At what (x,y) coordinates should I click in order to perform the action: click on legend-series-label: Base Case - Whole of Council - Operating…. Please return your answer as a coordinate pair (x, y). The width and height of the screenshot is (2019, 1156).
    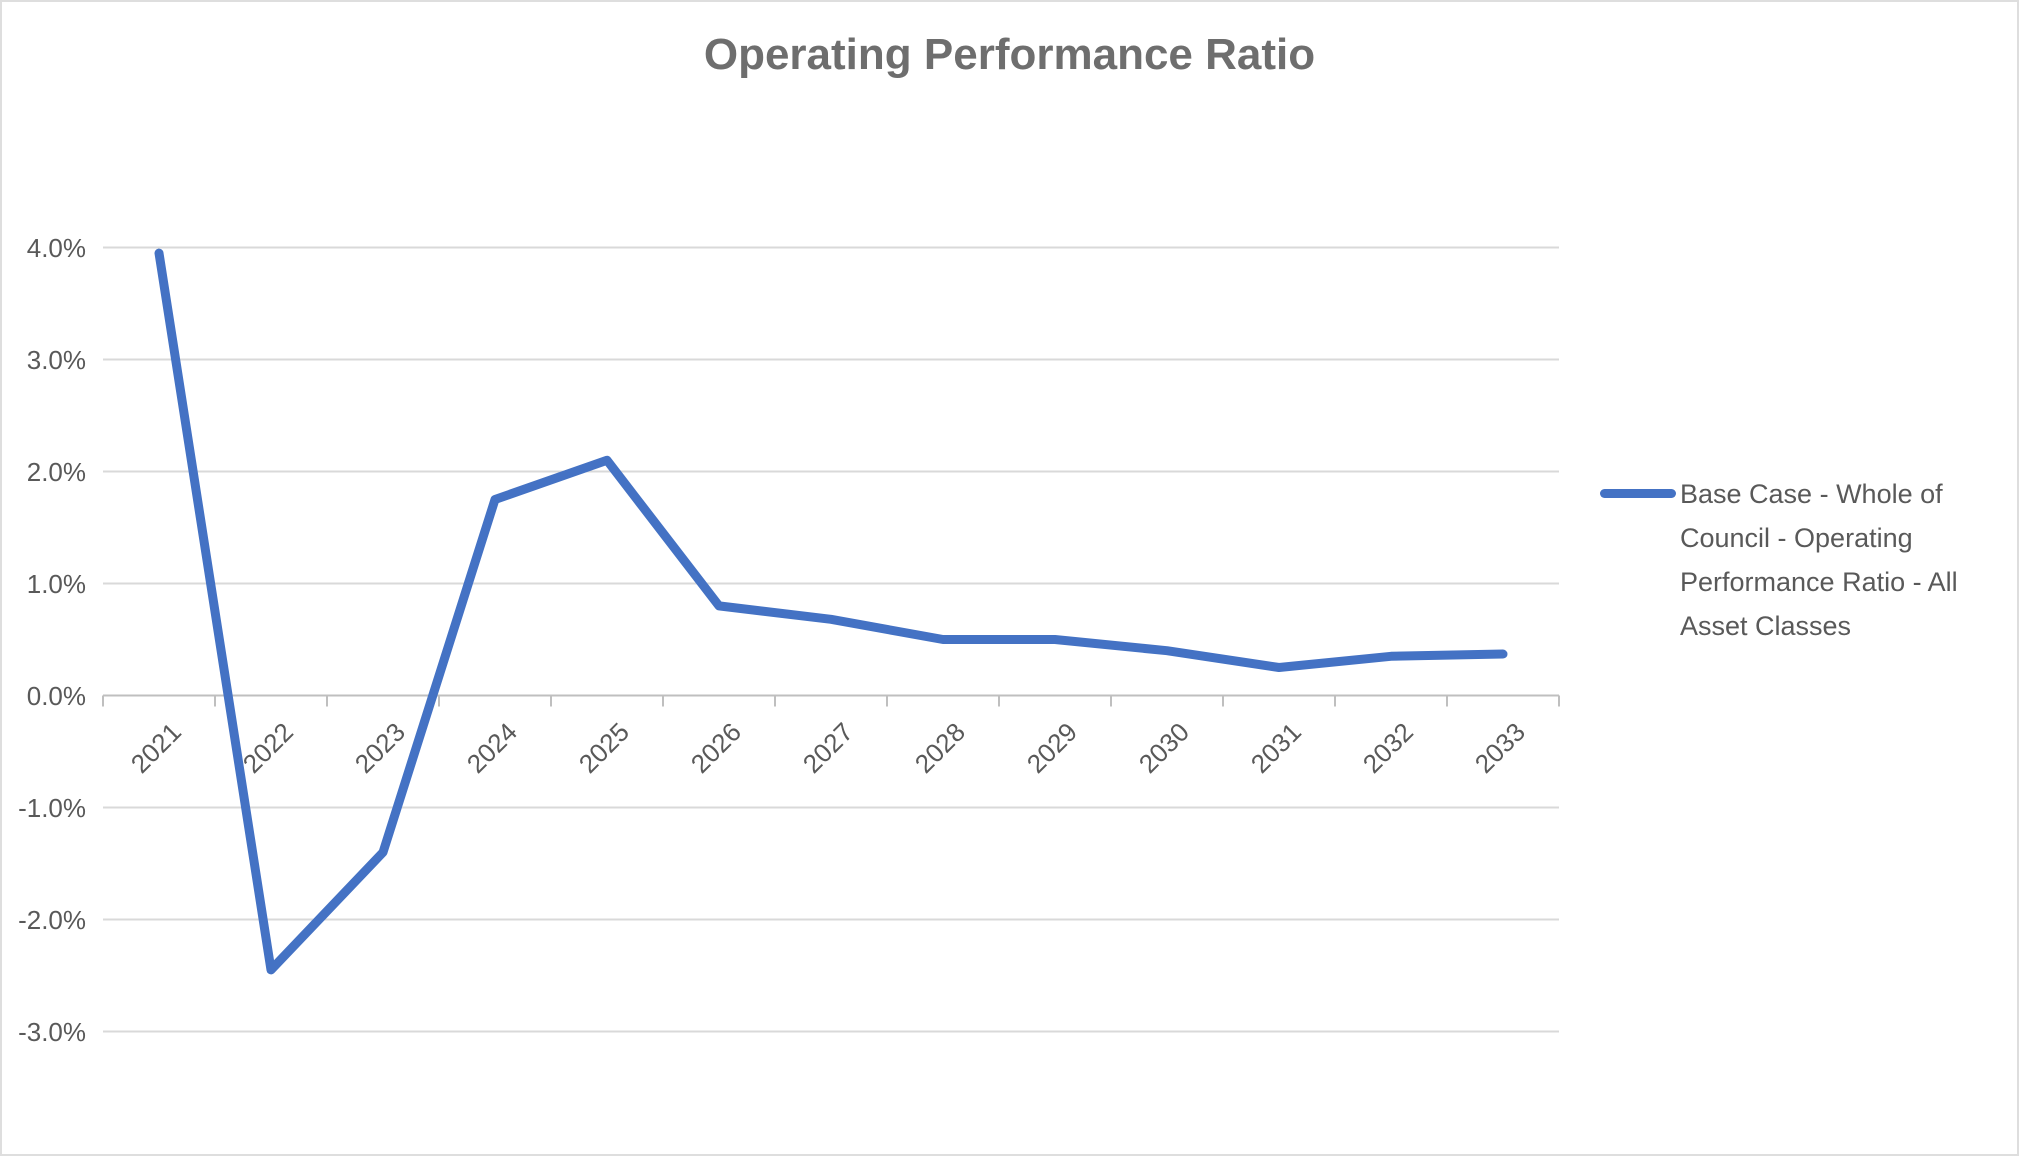
    Looking at the image, I should click on (1819, 560).